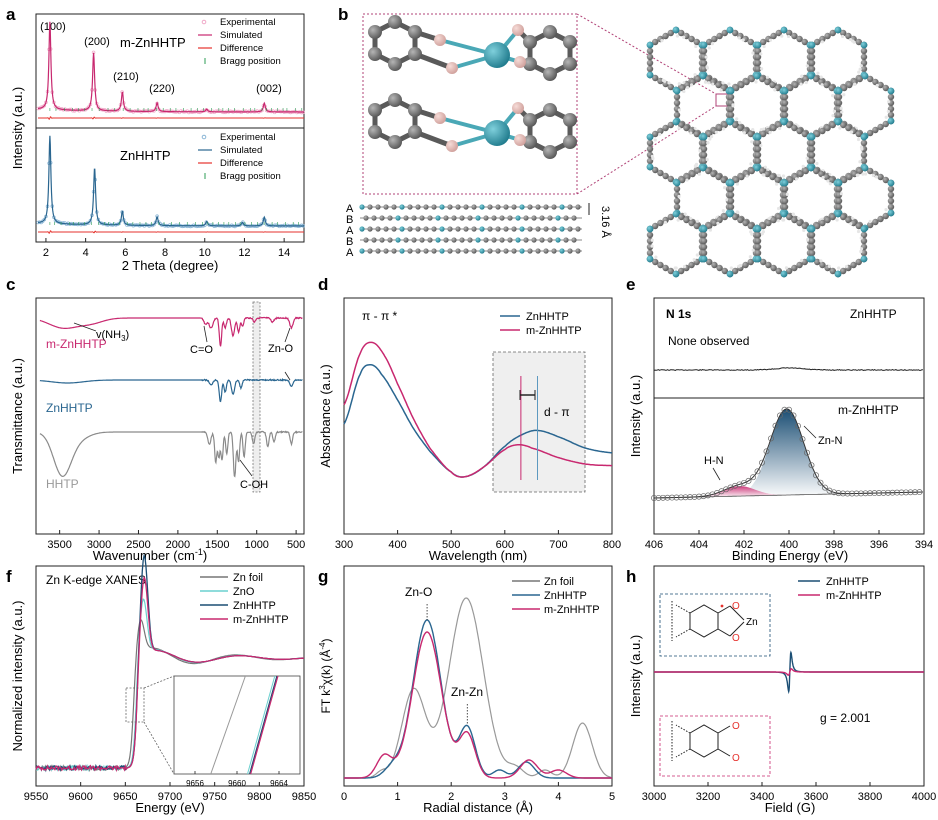 The width and height of the screenshot is (938, 820). What do you see at coordinates (171, 232) in the screenshot?
I see `difference-line-ZnHHTP` at bounding box center [171, 232].